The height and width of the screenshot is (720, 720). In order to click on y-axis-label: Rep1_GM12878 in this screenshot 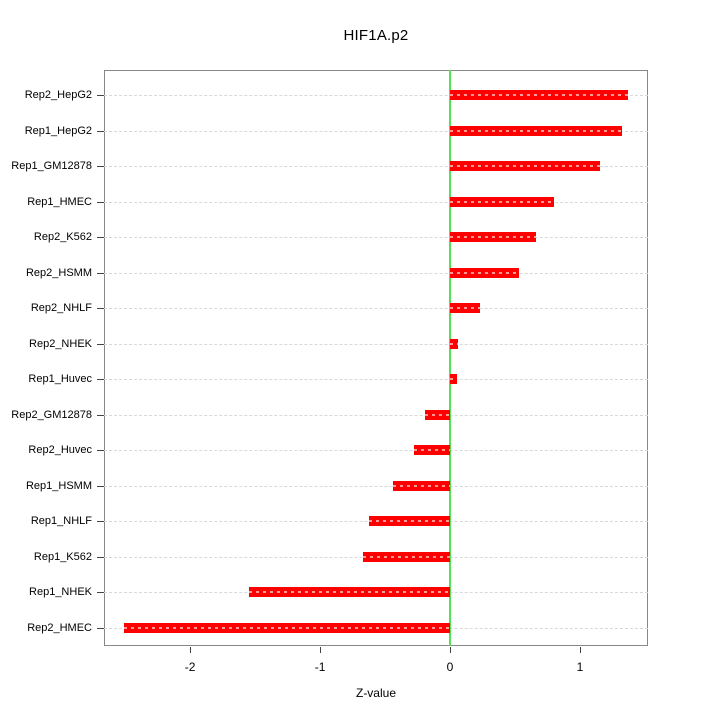, I will do `click(51, 166)`.